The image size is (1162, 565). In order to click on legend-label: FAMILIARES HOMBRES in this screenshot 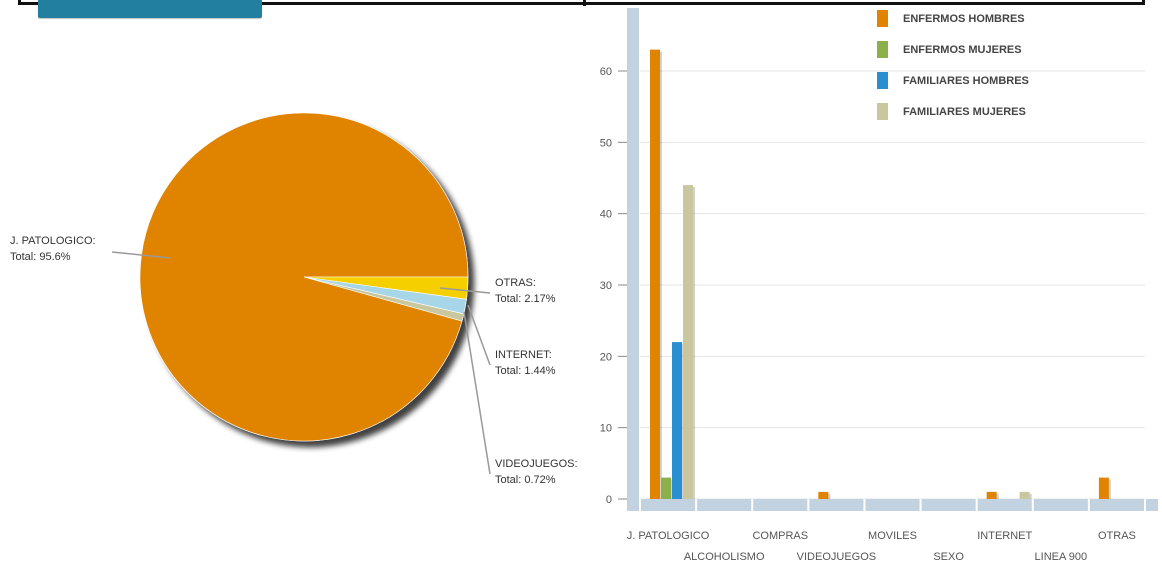, I will do `click(966, 81)`.